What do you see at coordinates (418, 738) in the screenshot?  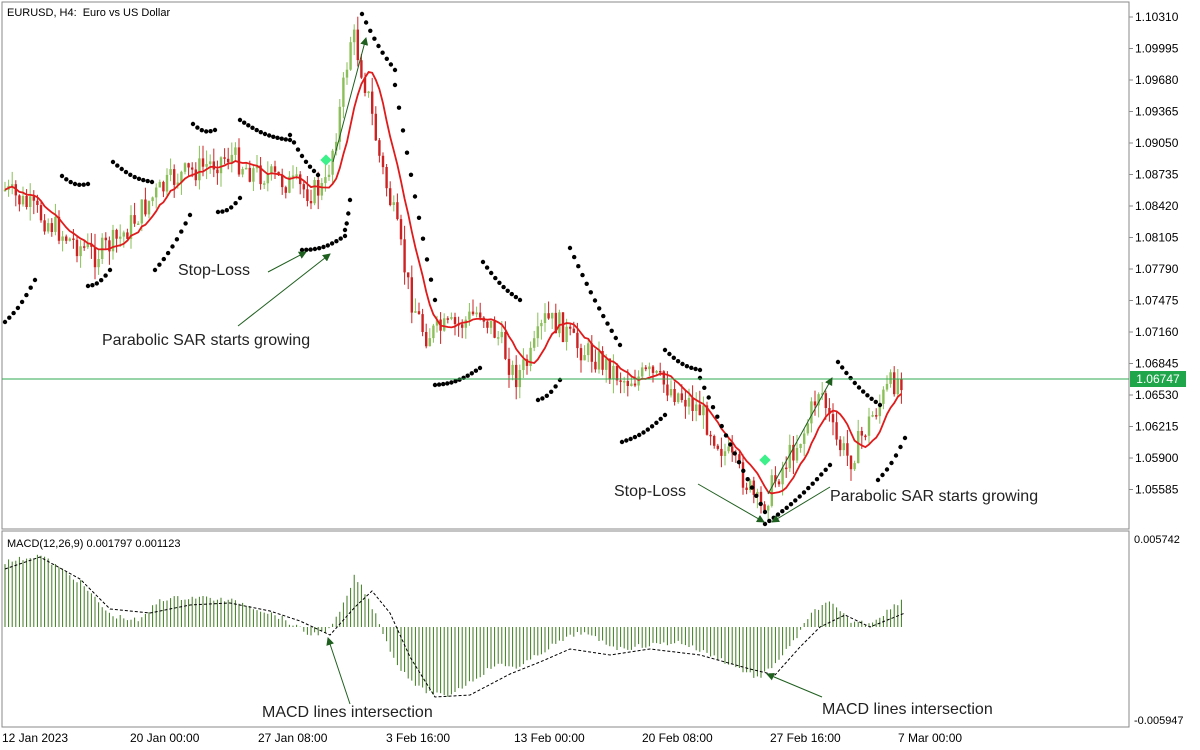 I see `time-tick-label: 3 Feb 16:00` at bounding box center [418, 738].